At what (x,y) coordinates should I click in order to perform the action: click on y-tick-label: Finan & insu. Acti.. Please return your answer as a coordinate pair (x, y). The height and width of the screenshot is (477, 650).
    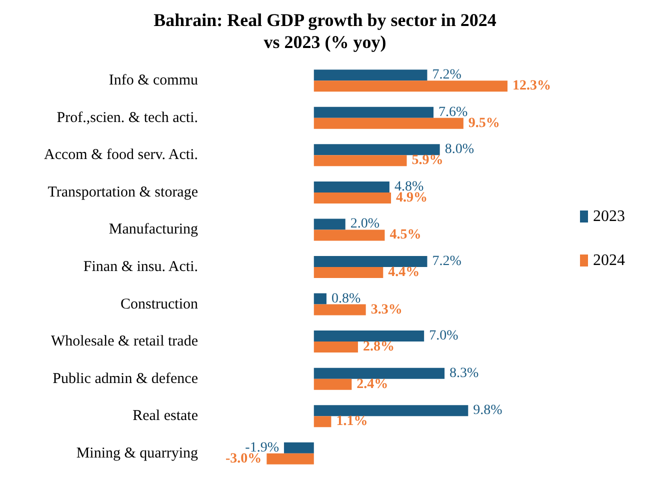
    Looking at the image, I should click on (140, 267).